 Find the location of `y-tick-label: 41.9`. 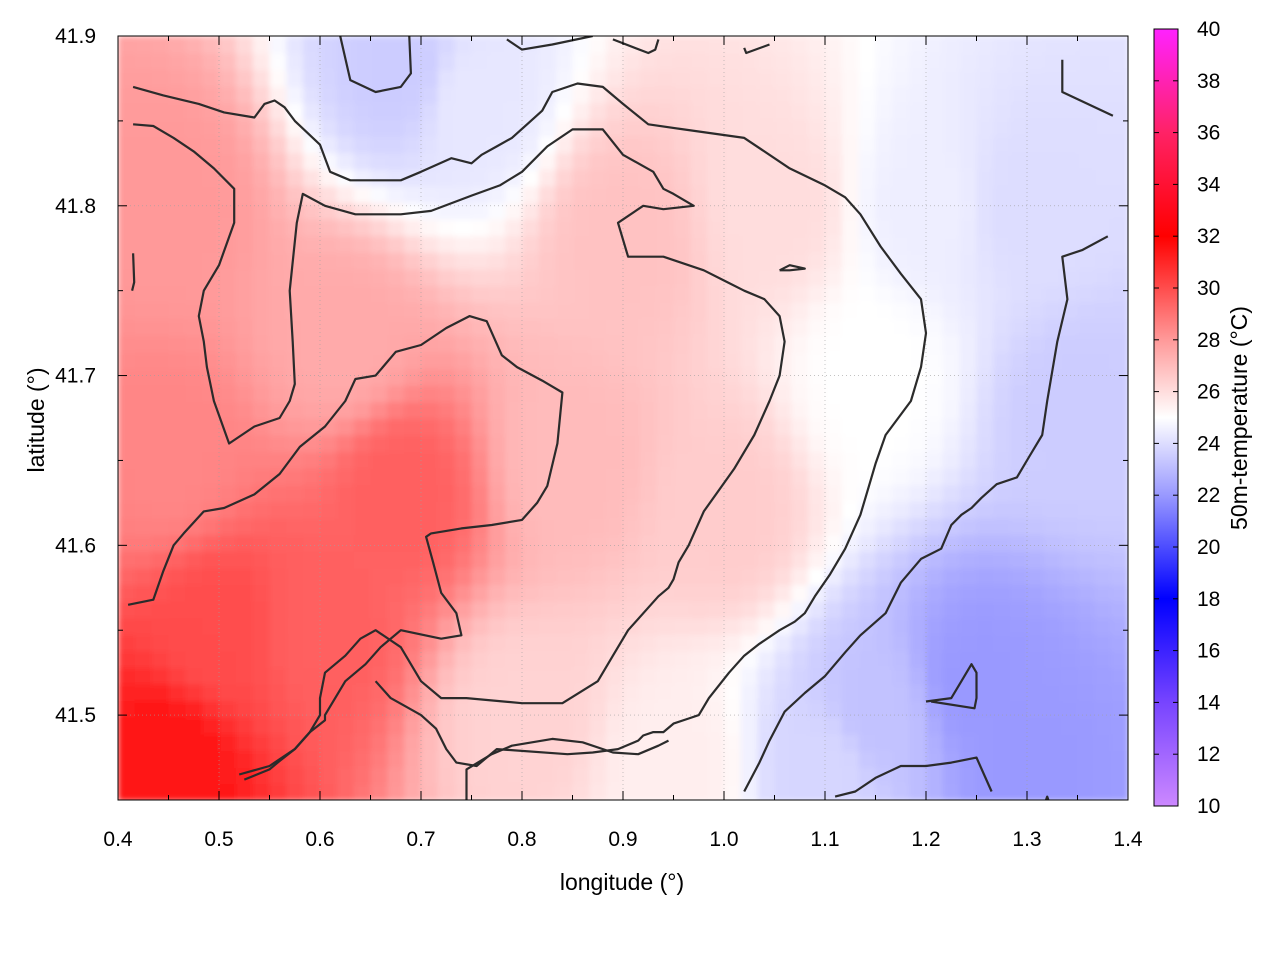

y-tick-label: 41.9 is located at coordinates (75, 36).